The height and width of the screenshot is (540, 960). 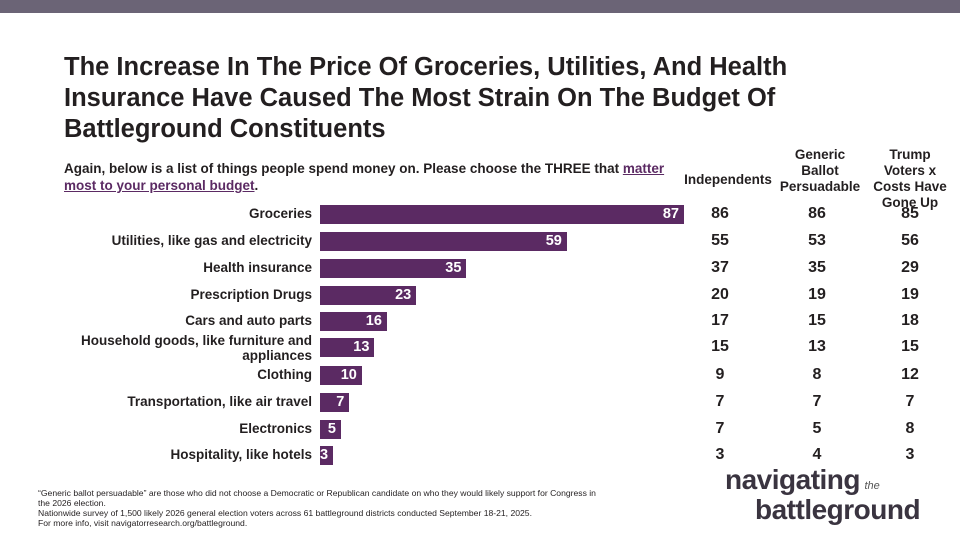 What do you see at coordinates (720, 267) in the screenshot?
I see `table-cell: 37` at bounding box center [720, 267].